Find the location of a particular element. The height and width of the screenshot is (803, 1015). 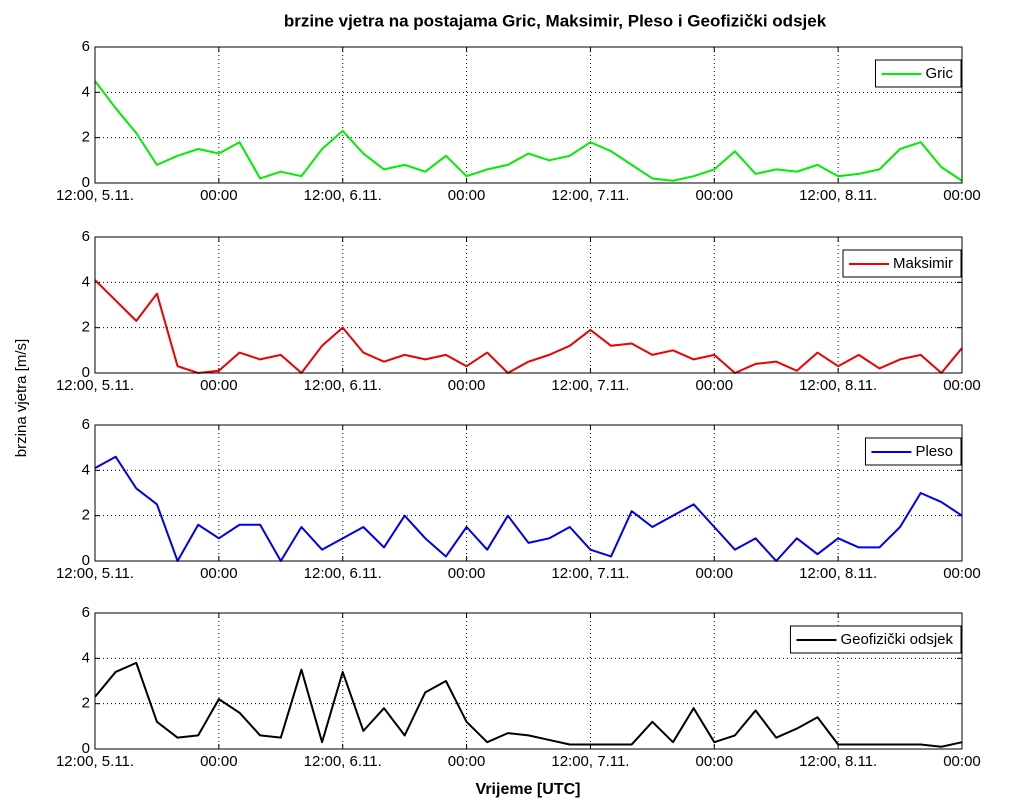

y-axis-label: brzina vjetra [m/s] is located at coordinates (21, 398).